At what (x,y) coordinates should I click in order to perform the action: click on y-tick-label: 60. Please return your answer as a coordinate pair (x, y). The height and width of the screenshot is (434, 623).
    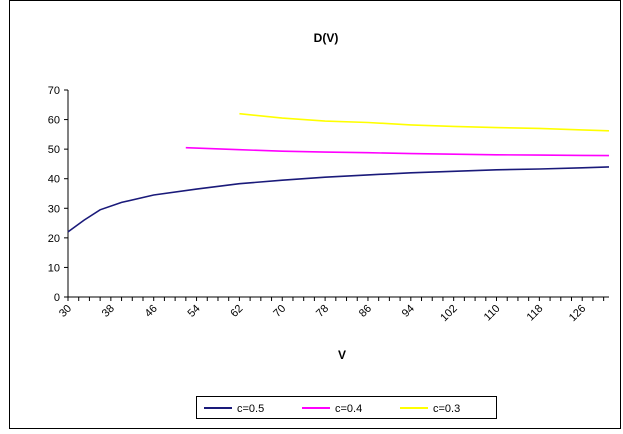
    Looking at the image, I should click on (54, 121).